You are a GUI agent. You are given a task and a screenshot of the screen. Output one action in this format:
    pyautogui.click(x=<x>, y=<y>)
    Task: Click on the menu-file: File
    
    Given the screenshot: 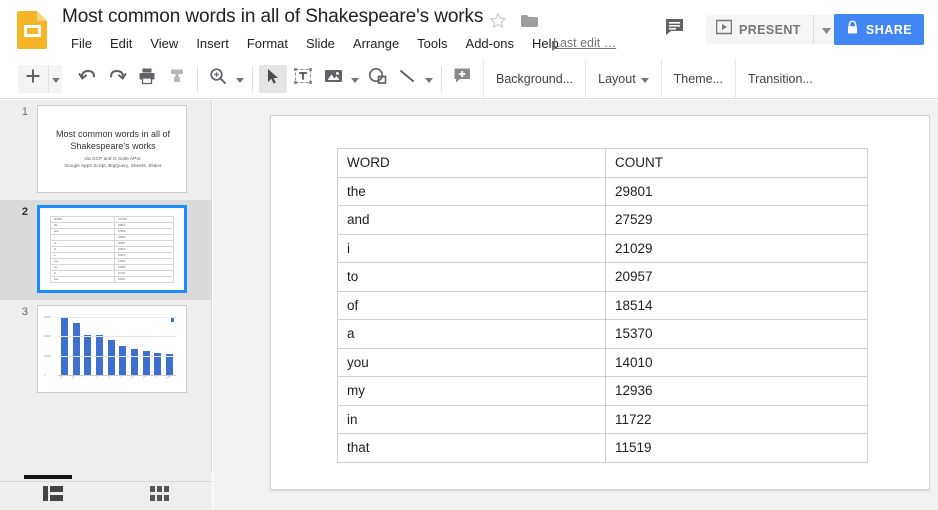 What is the action you would take?
    pyautogui.click(x=81, y=43)
    